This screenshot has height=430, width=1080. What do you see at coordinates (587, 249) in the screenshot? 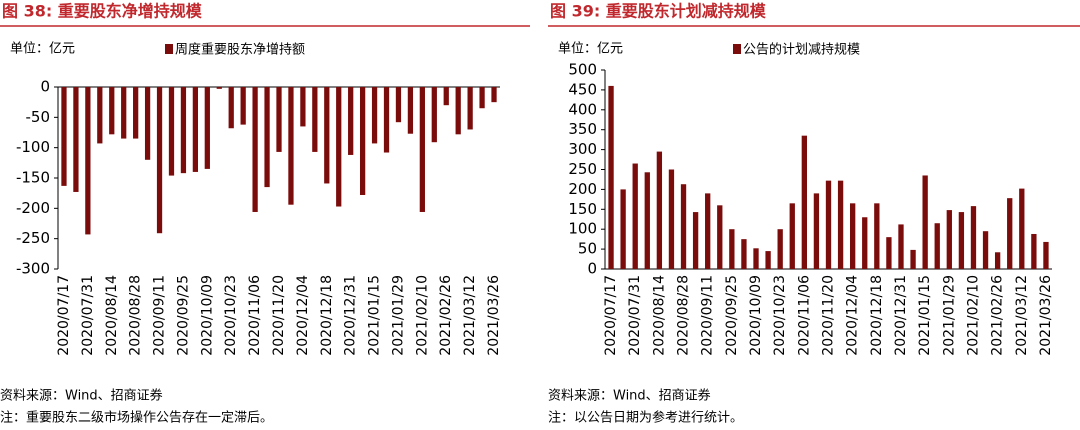
I see `y-tick-label: 50` at bounding box center [587, 249].